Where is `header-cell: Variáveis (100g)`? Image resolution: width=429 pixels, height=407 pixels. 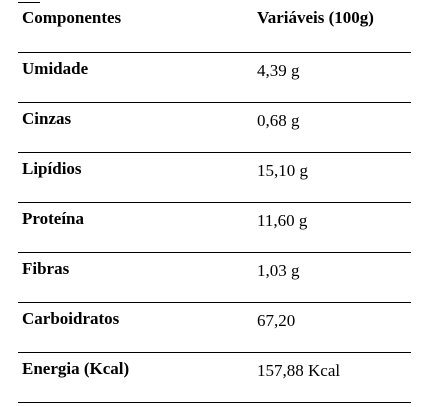
header-cell: Variáveis (100g) is located at coordinates (315, 17).